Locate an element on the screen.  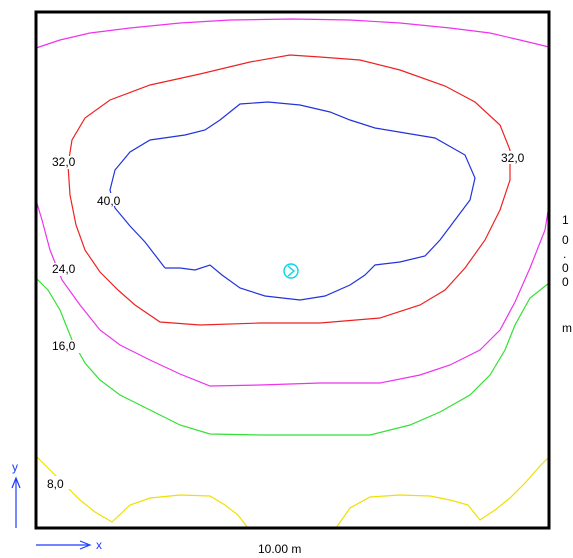
contour-label-32-left: 32,0 is located at coordinates (64, 162).